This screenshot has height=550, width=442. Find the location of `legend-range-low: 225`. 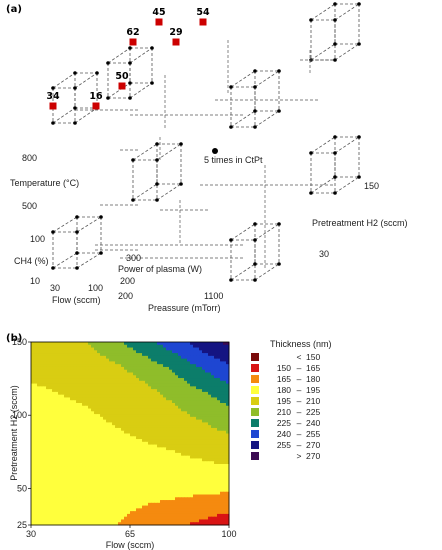

legend-range-low: 225 is located at coordinates (284, 423).